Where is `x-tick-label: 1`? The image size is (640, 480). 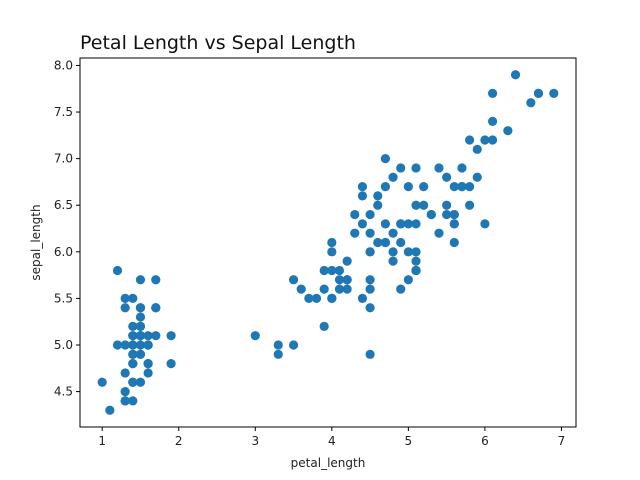 x-tick-label: 1 is located at coordinates (102, 441).